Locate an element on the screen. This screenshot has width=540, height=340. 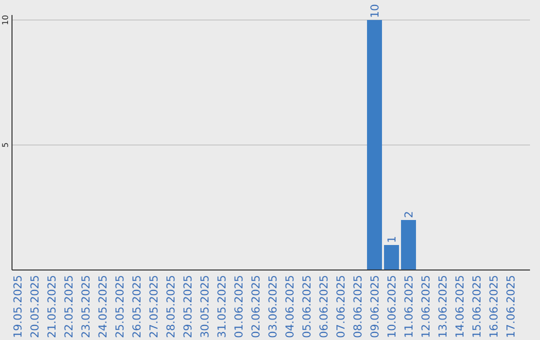
x-tick-label: 31.05.2025 is located at coordinates (222, 306).